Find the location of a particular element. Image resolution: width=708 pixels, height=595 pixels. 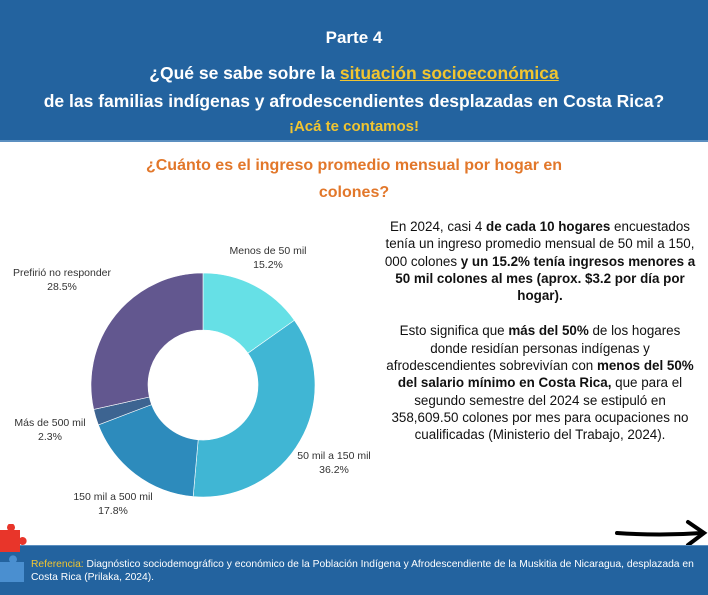

puzzle-icon is located at coordinates (13, 553).